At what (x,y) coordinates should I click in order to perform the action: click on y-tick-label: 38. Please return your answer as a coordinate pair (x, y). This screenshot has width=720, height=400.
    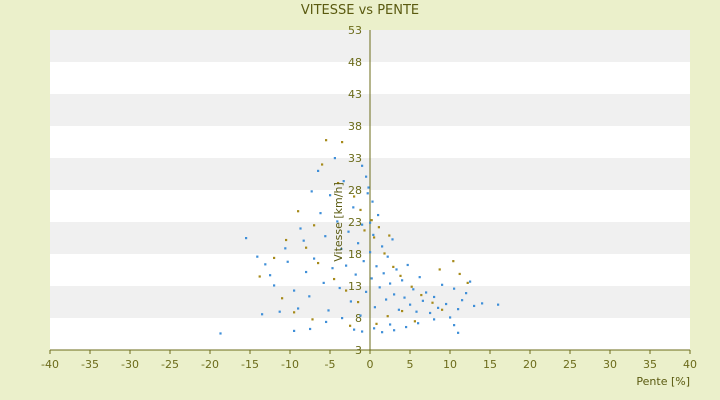
    Looking at the image, I should click on (355, 126).